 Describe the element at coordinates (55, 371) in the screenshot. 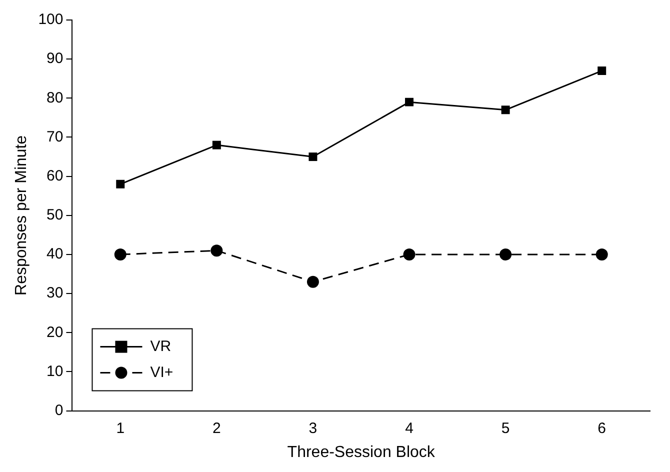

I see `y-tick-label: 10` at that location.